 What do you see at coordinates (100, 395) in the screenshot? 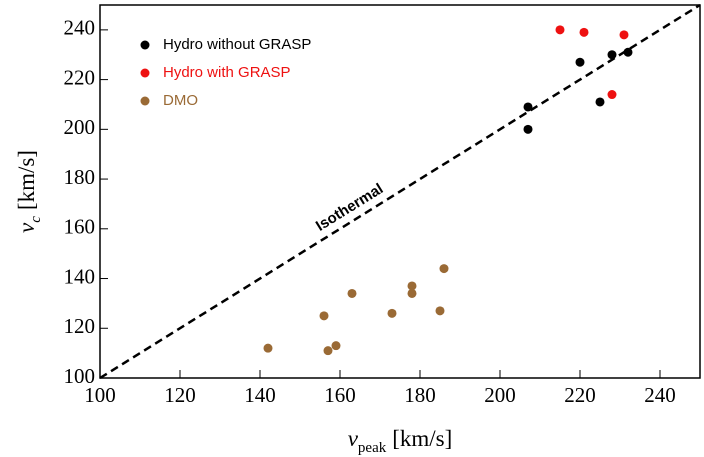
I see `x-tick-label: 100` at bounding box center [100, 395].